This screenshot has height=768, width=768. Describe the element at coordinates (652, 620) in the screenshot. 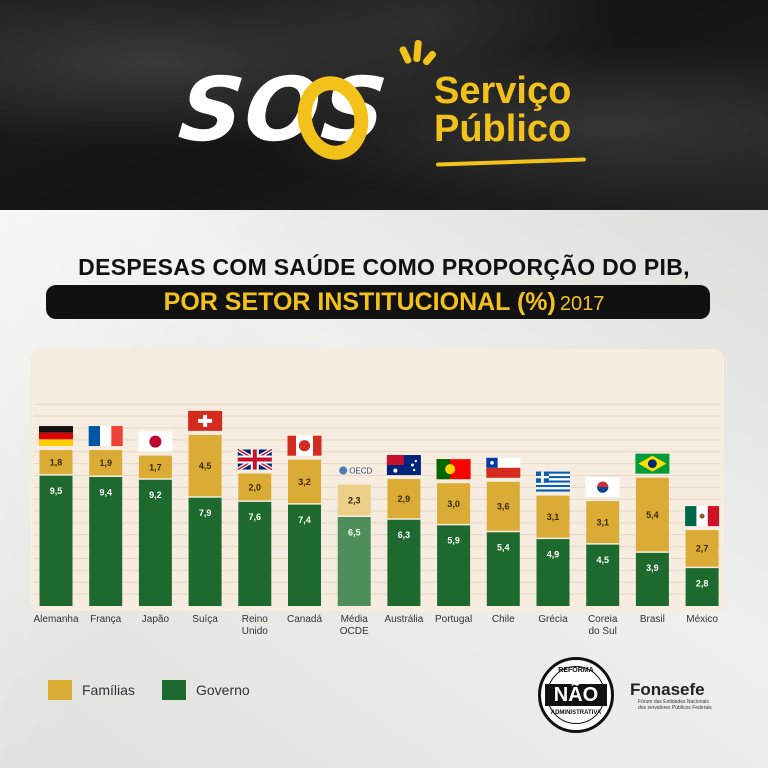

I see `x-axis-label: Brasil` at that location.